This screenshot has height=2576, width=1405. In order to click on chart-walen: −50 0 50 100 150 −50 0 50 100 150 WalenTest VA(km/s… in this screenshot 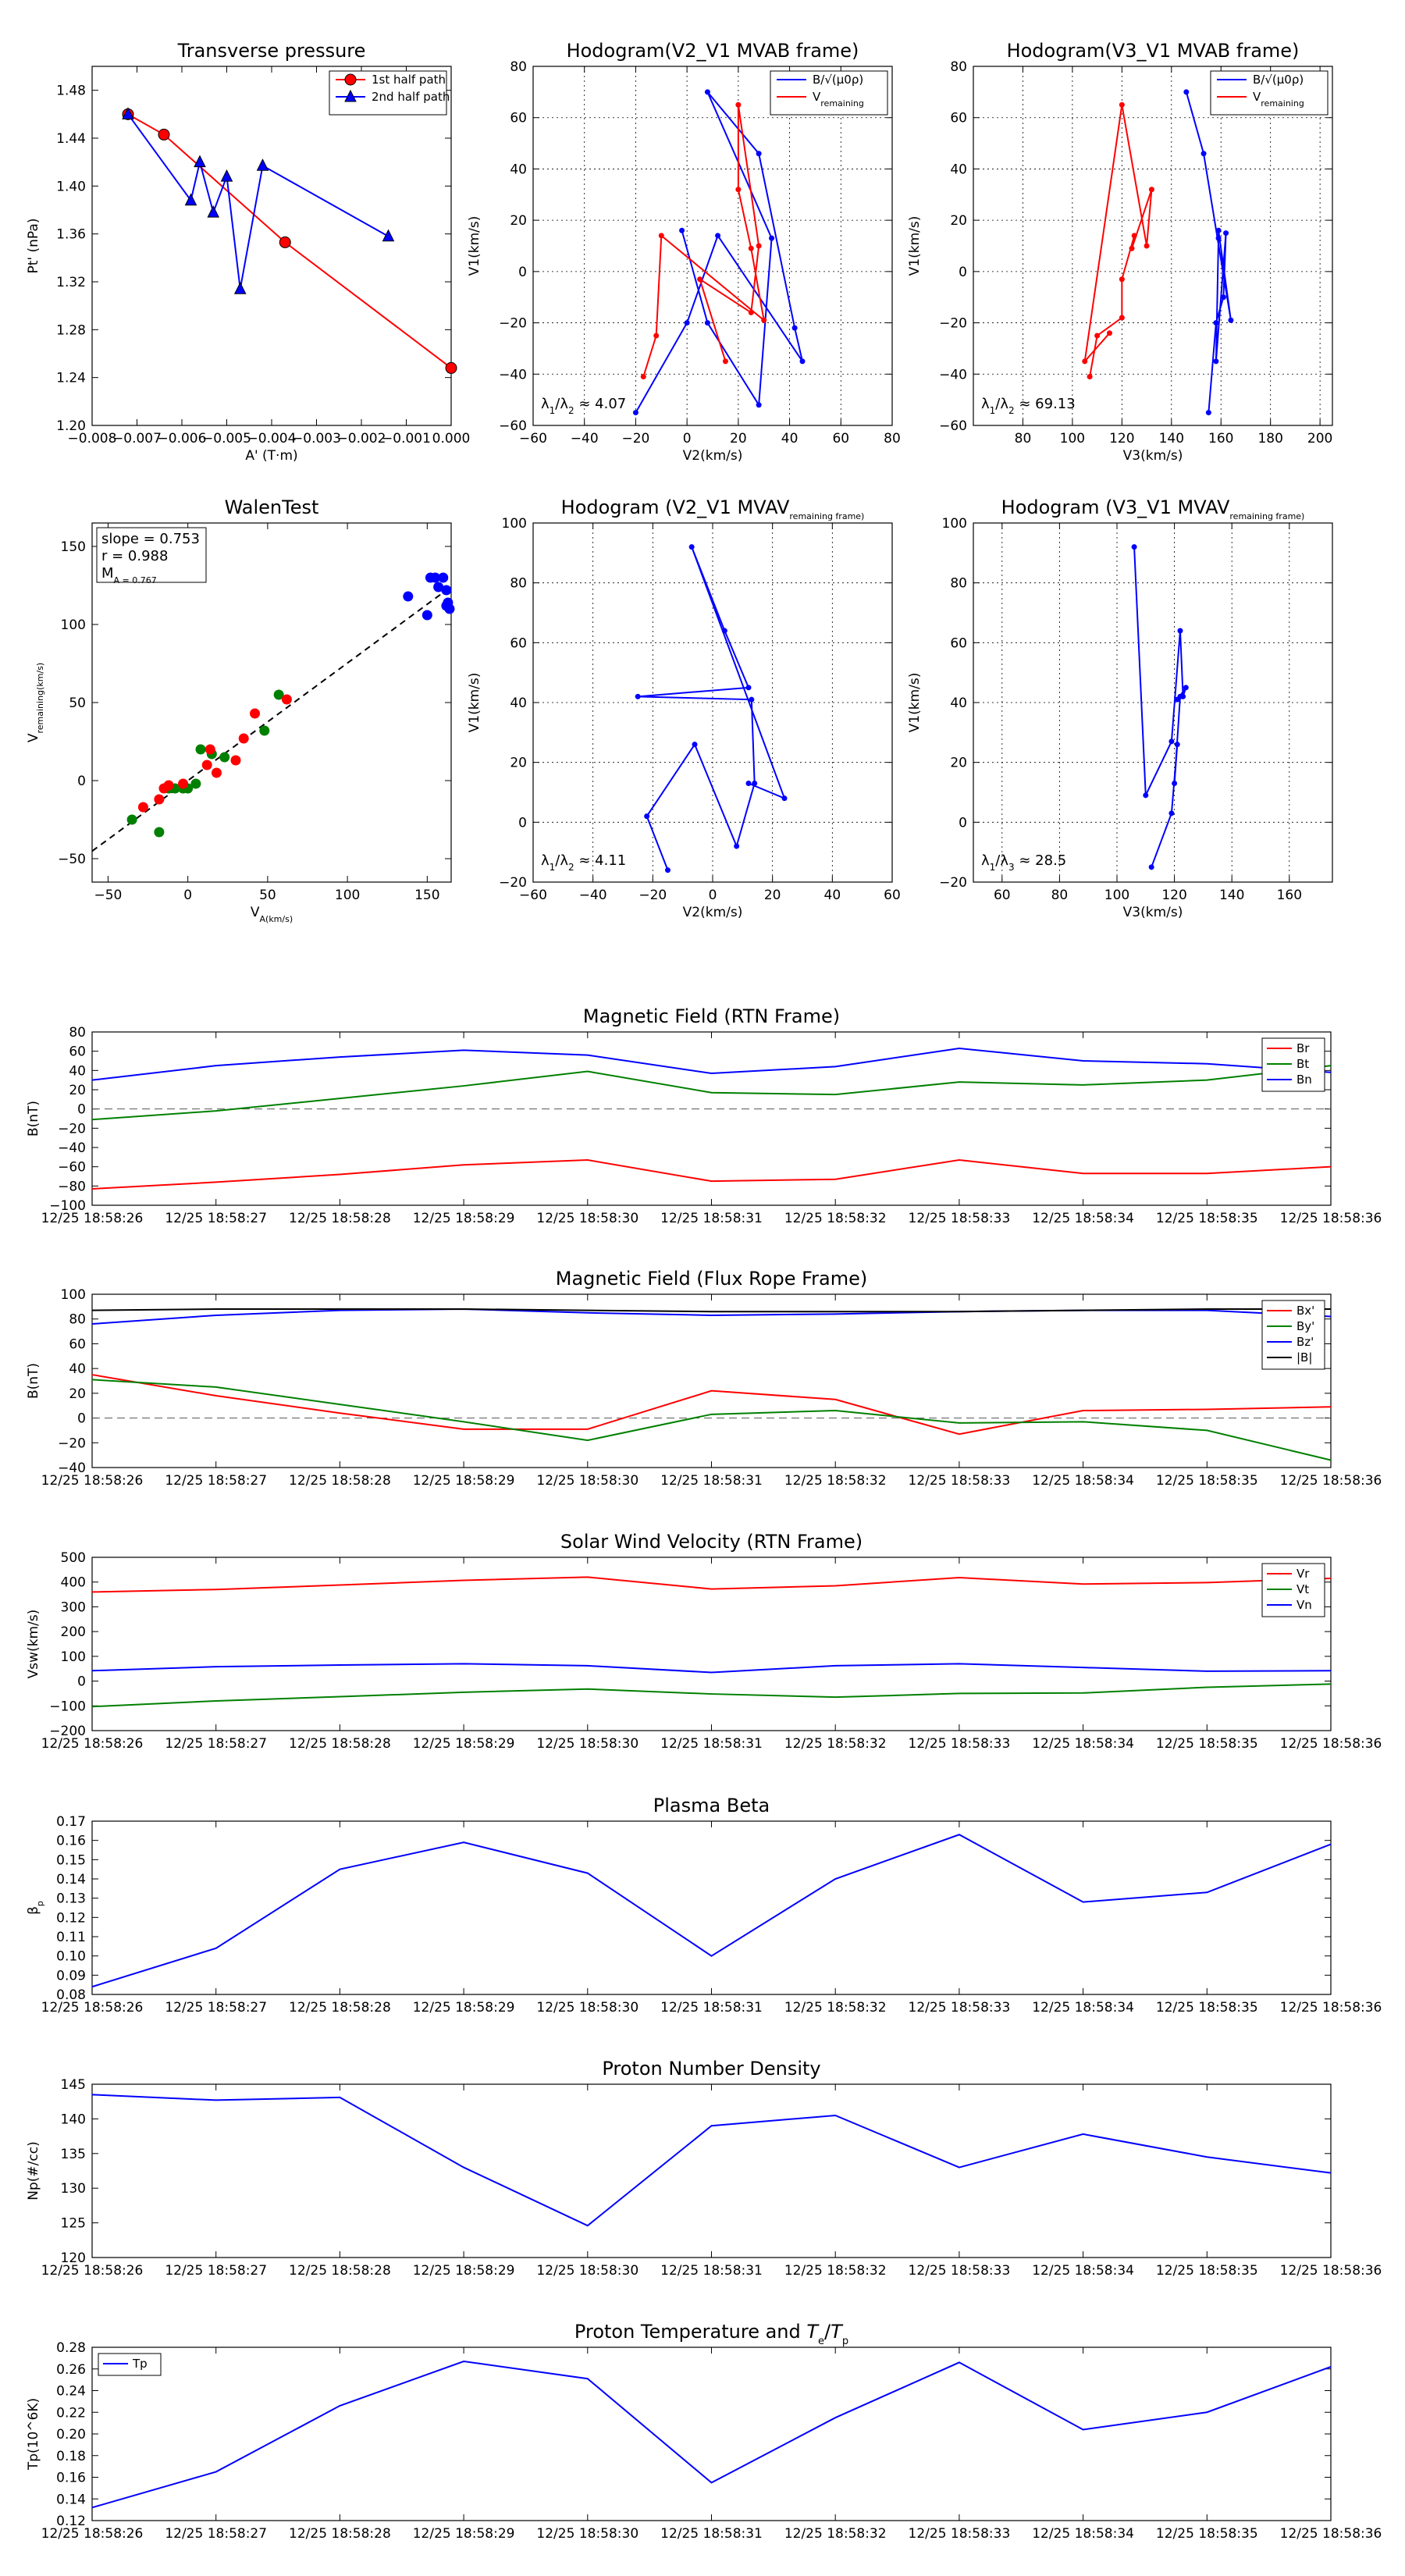, I will do `click(241, 710)`.